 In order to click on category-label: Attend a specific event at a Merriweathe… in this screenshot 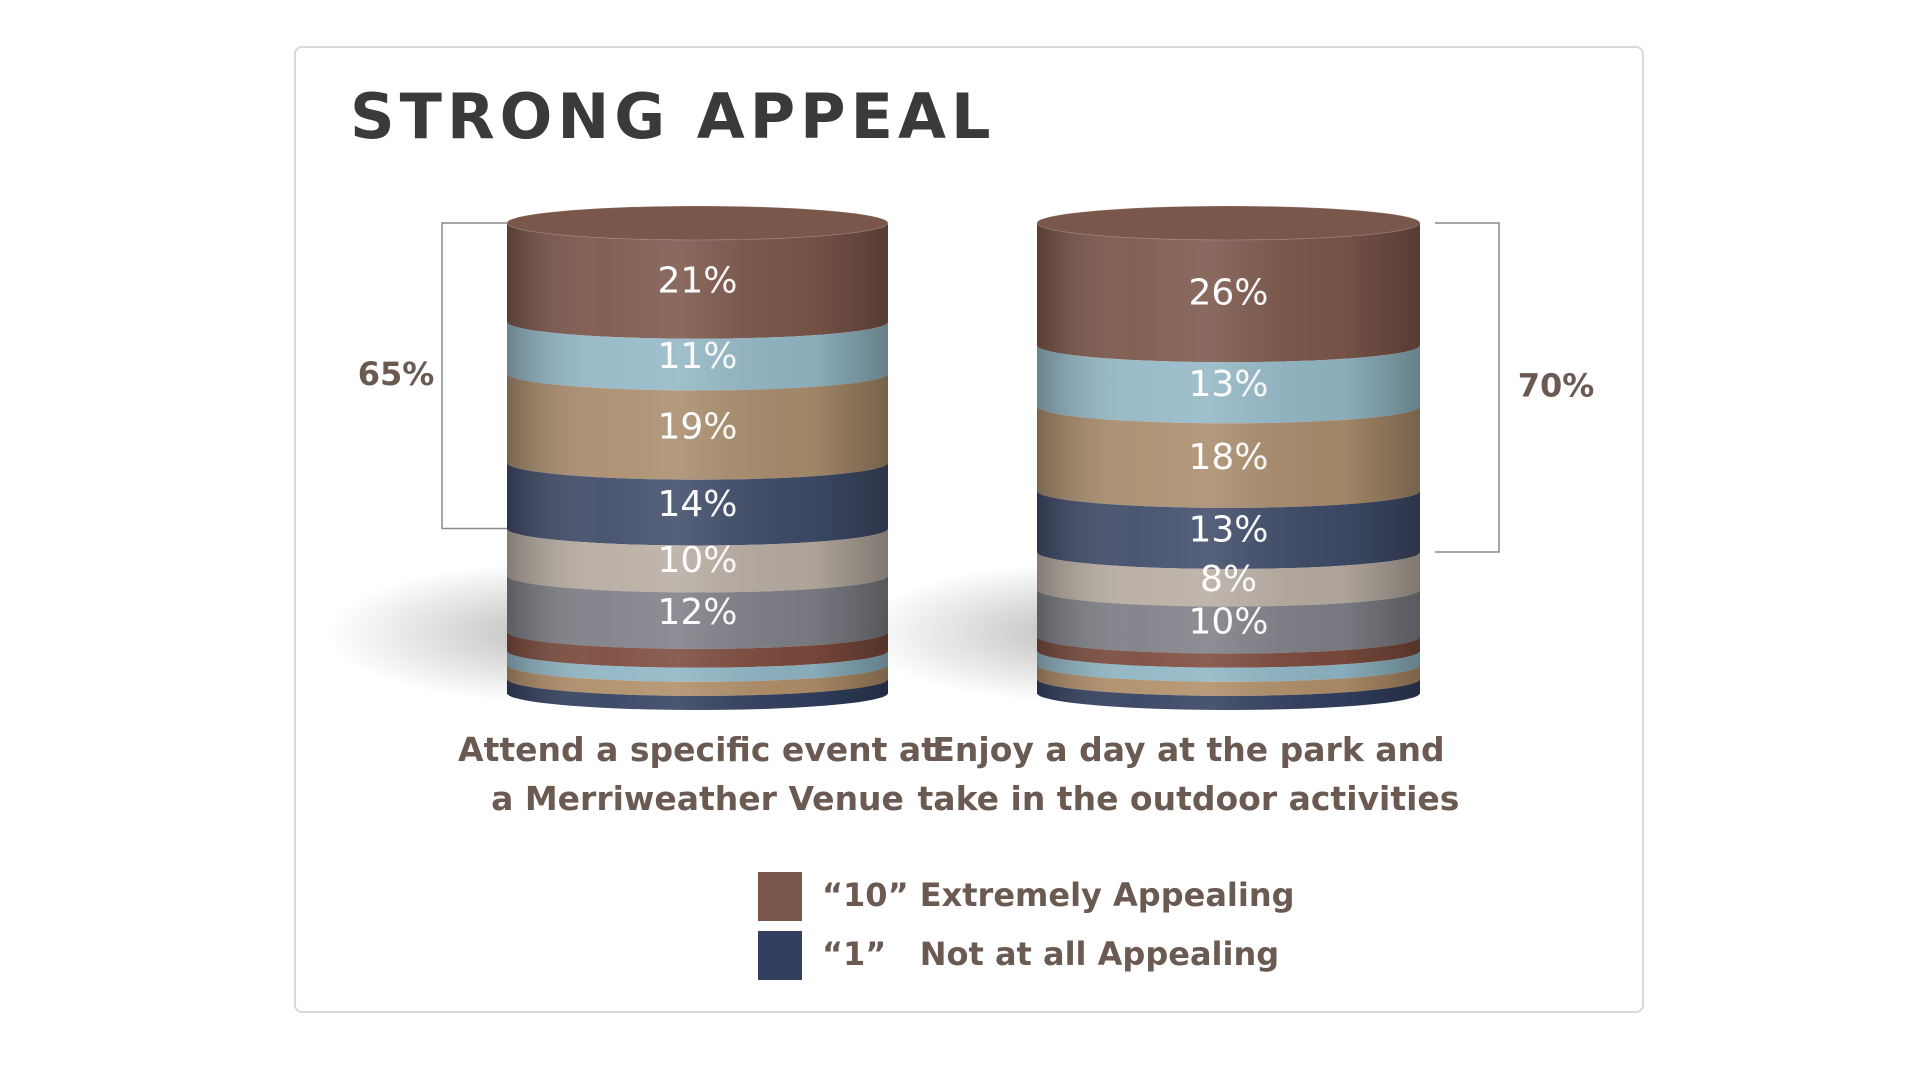, I will do `click(697, 774)`.